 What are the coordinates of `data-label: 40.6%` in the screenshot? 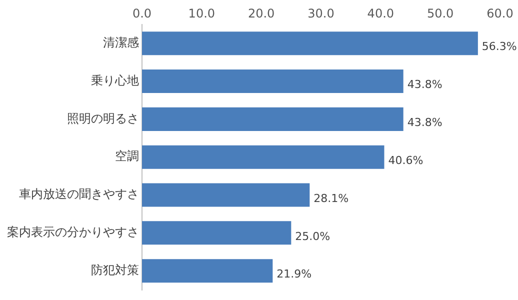 It's located at (406, 160).